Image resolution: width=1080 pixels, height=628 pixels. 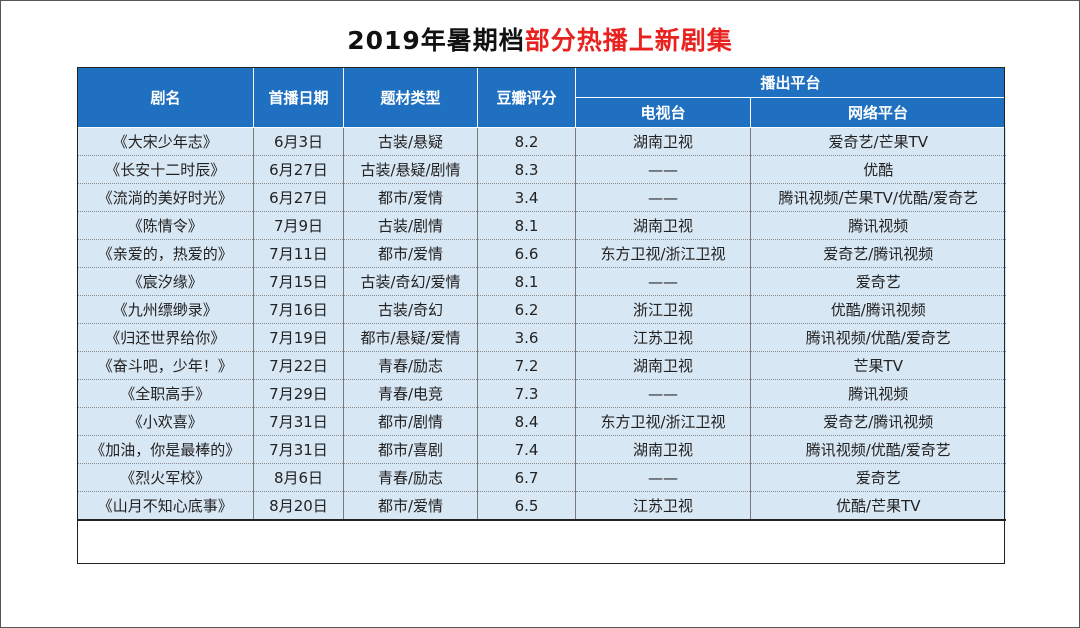 I want to click on table-row: 《陈情令》 7月9日 古装/剧情 8.1 湖南卫视 腾讯视频, so click(x=541, y=225).